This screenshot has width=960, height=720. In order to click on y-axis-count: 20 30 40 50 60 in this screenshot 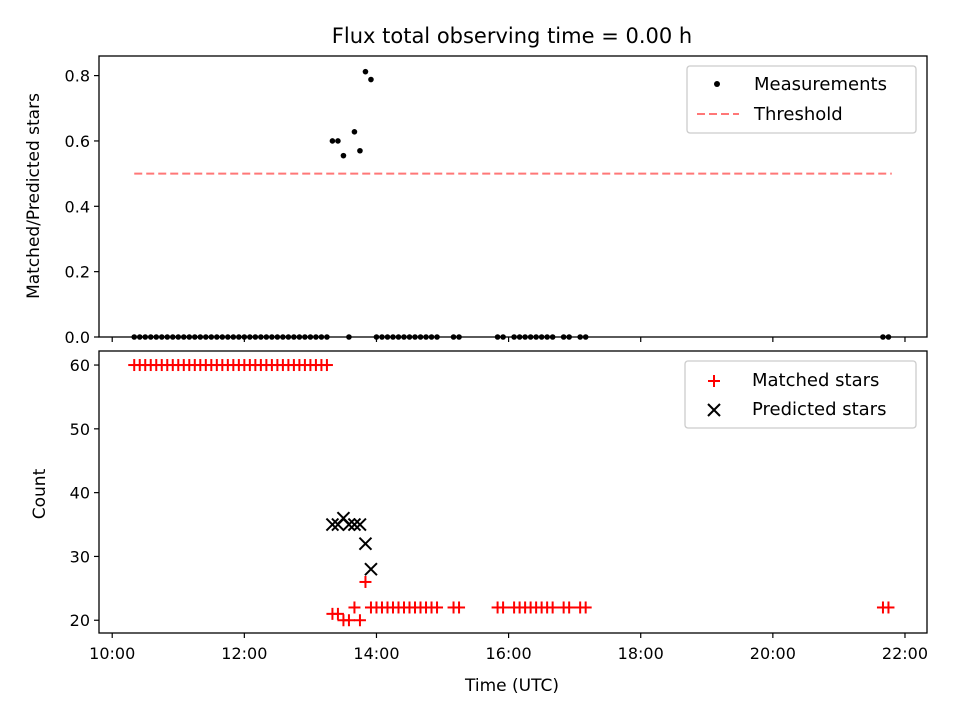, I will do `click(84, 493)`.